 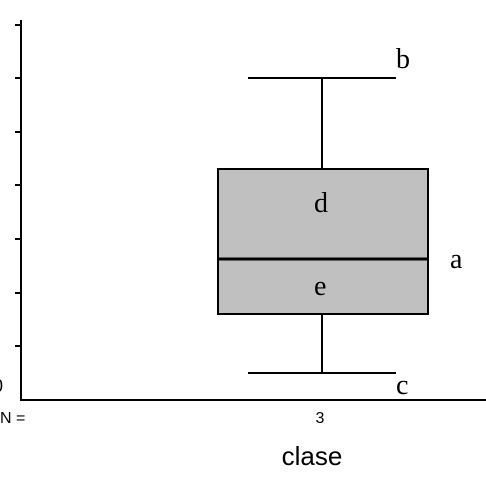 What do you see at coordinates (321, 203) in the screenshot?
I see `upper-half-annotation: d` at bounding box center [321, 203].